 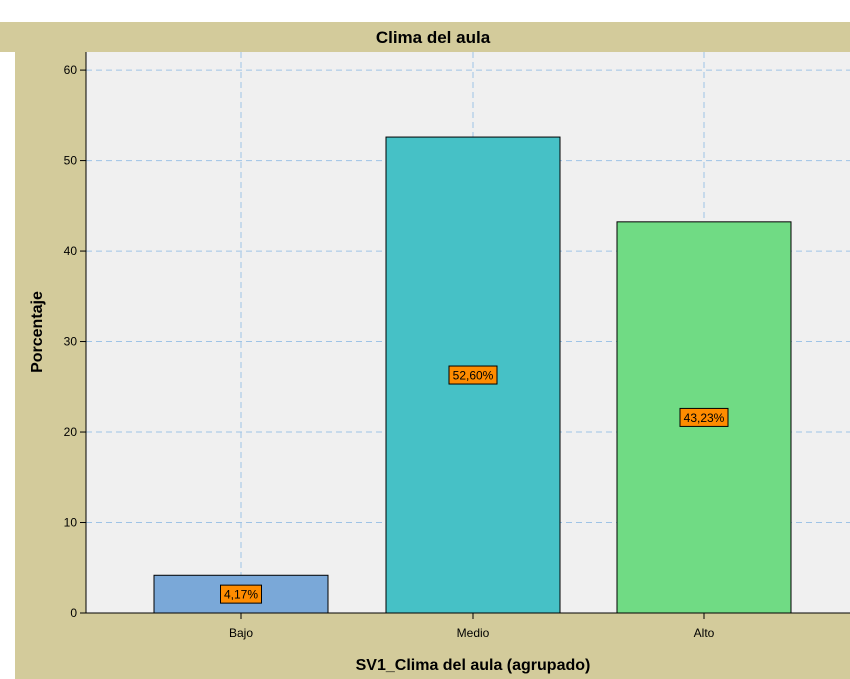 I want to click on data-label-text: 4,17%, so click(x=241, y=595).